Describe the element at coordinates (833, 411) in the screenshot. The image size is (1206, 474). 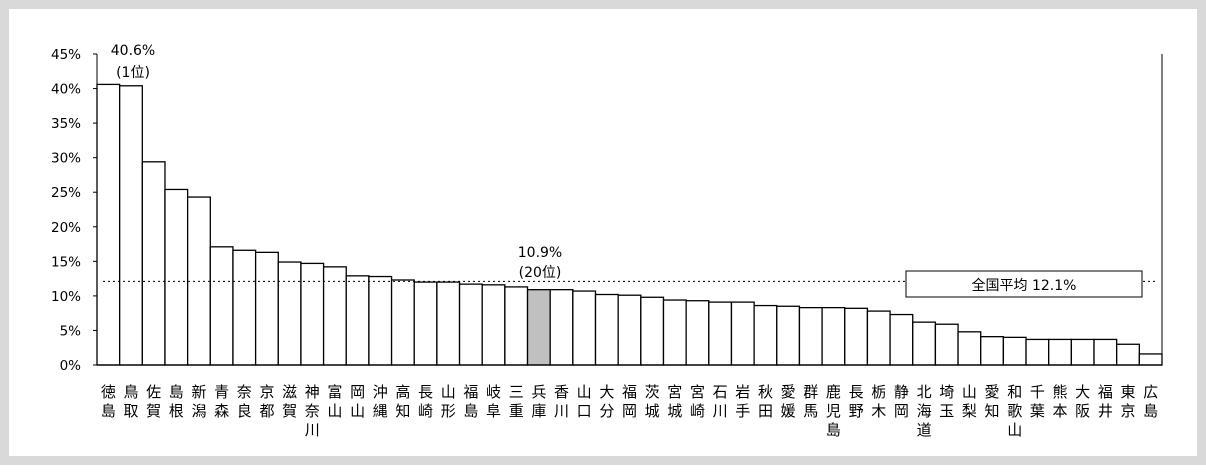
I see `category-label: 鹿児島` at that location.